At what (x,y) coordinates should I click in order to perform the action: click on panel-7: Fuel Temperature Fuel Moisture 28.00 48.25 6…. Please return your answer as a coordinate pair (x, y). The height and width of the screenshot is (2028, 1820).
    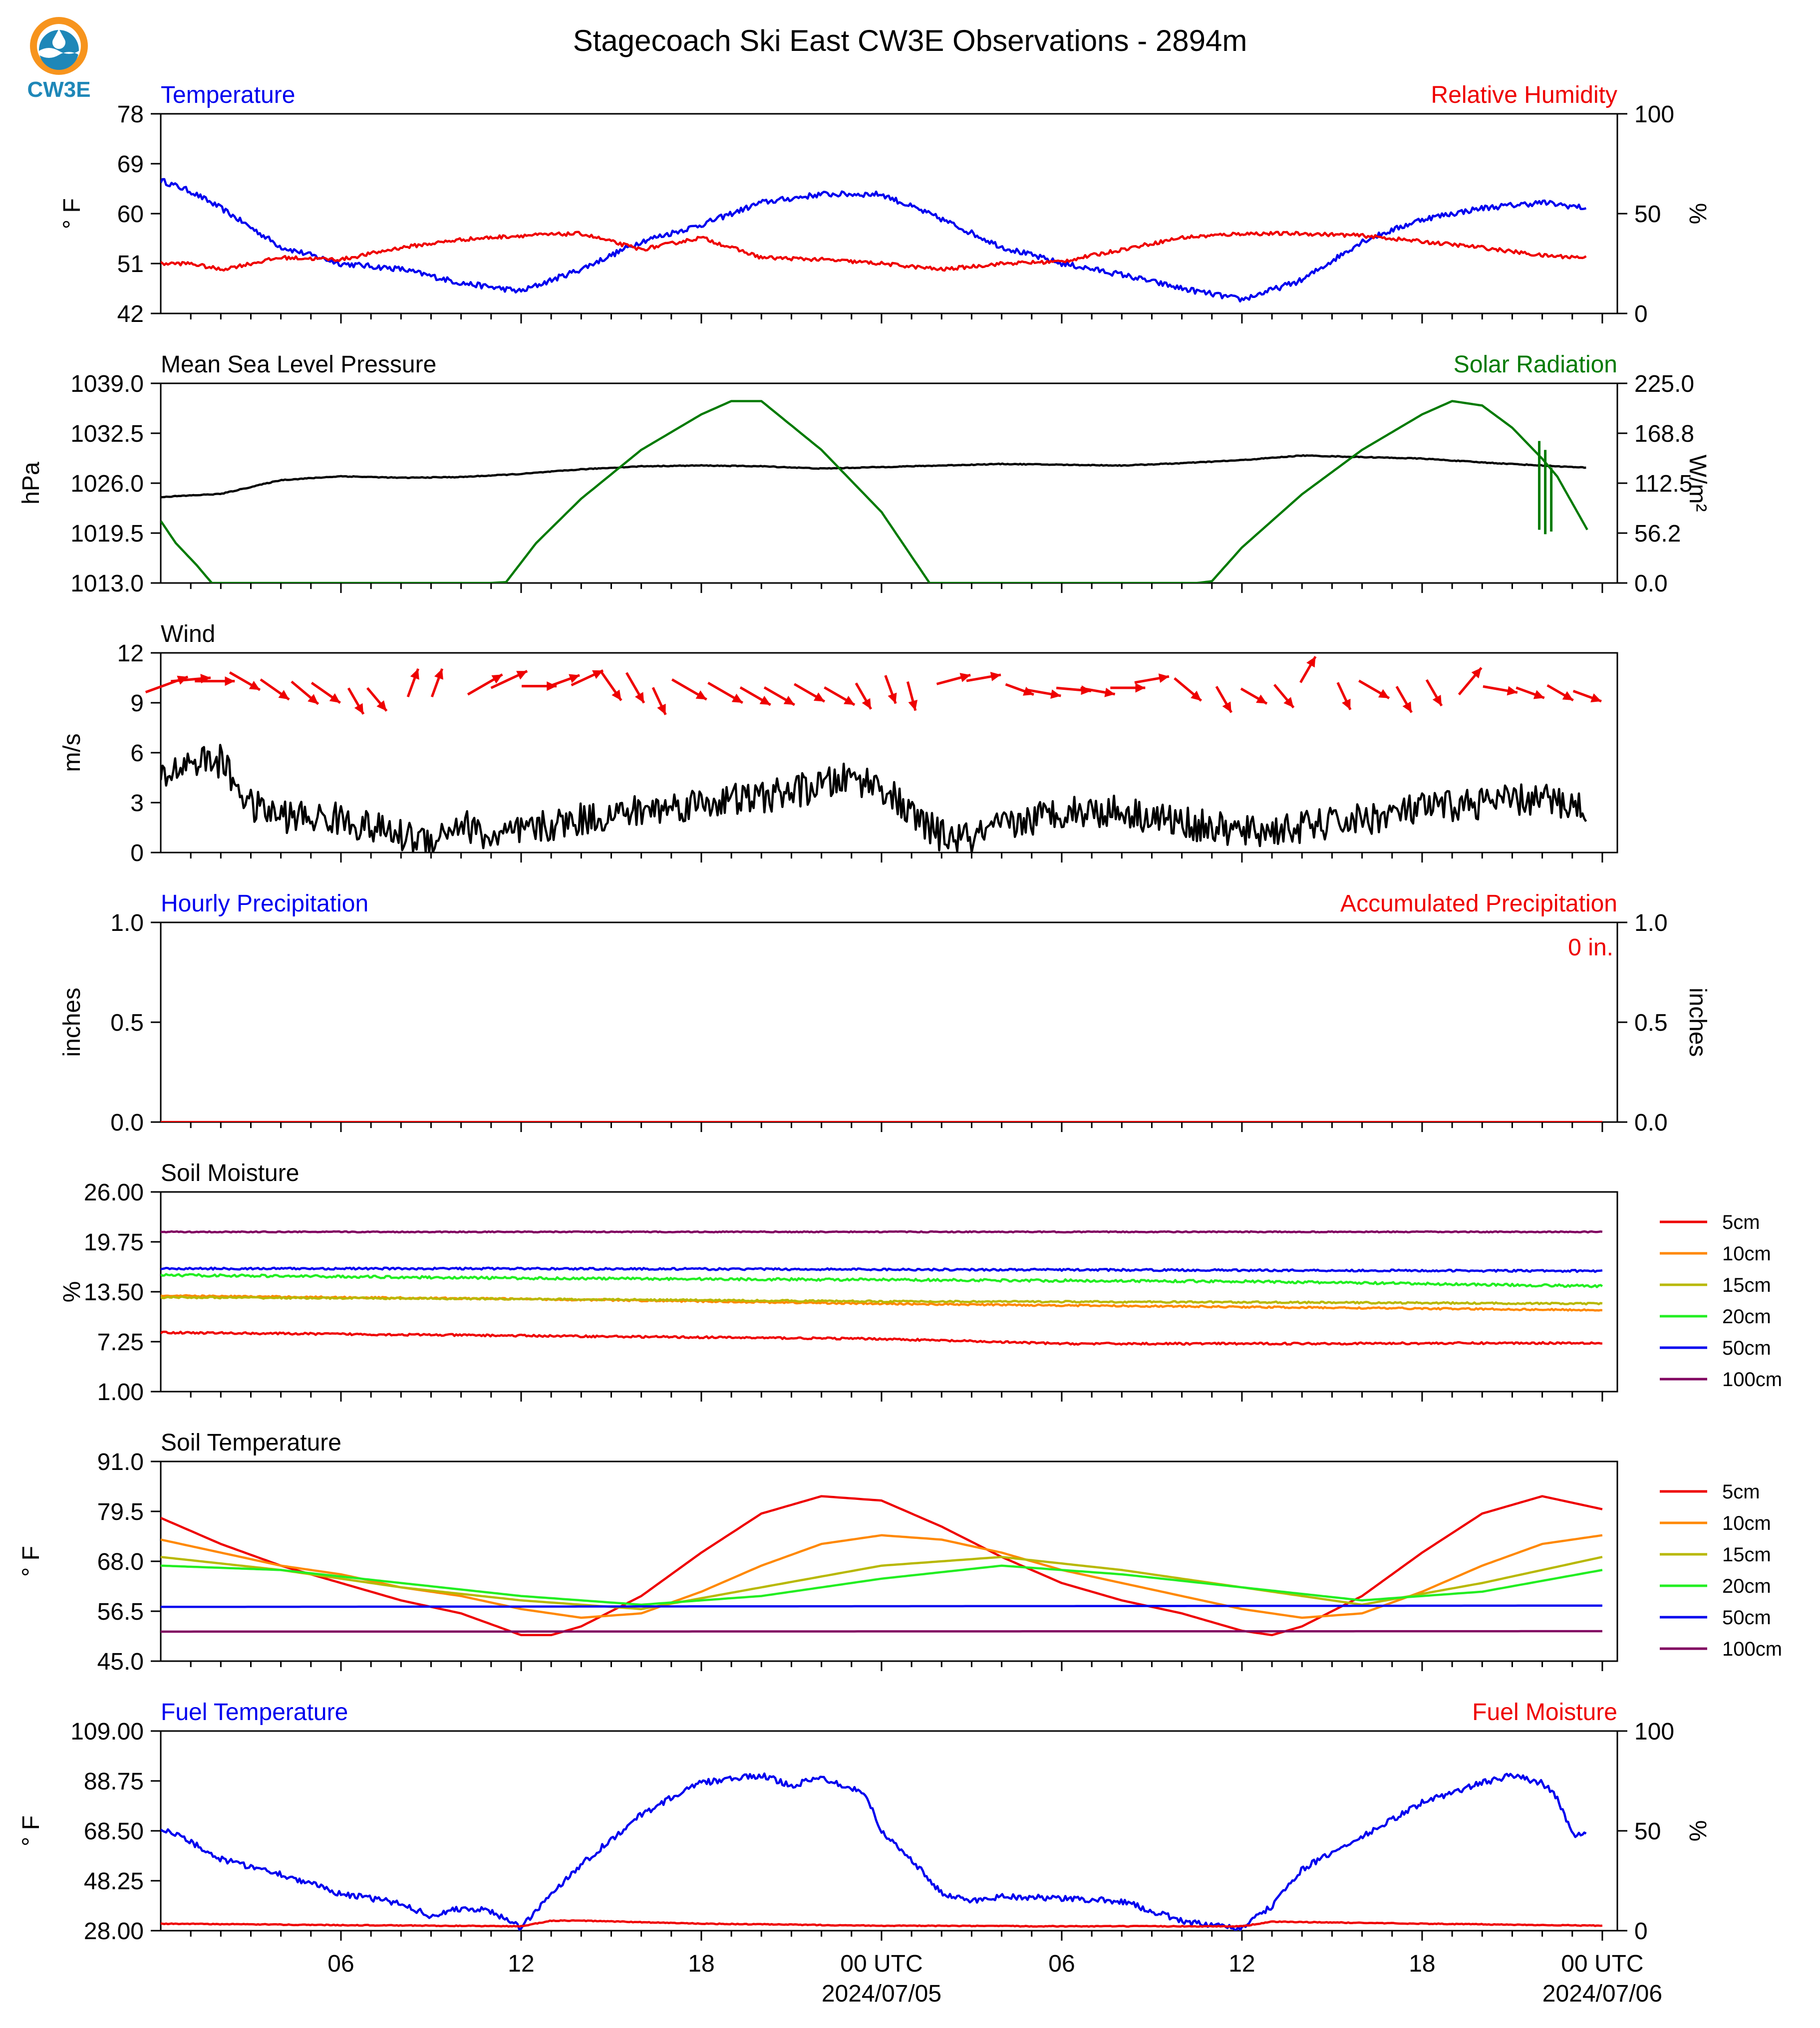
    Looking at the image, I should click on (864, 1822).